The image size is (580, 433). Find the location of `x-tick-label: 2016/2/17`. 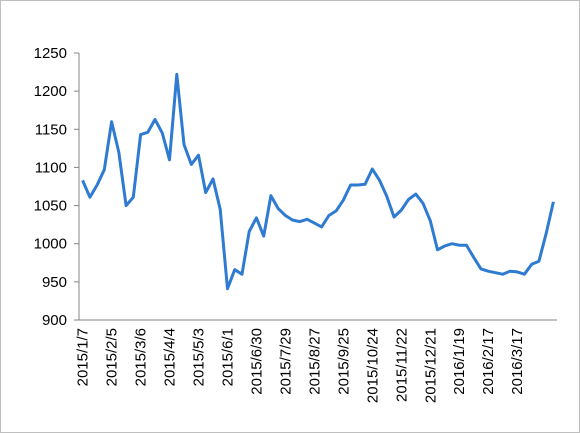

x-tick-label: 2016/2/17 is located at coordinates (488, 361).